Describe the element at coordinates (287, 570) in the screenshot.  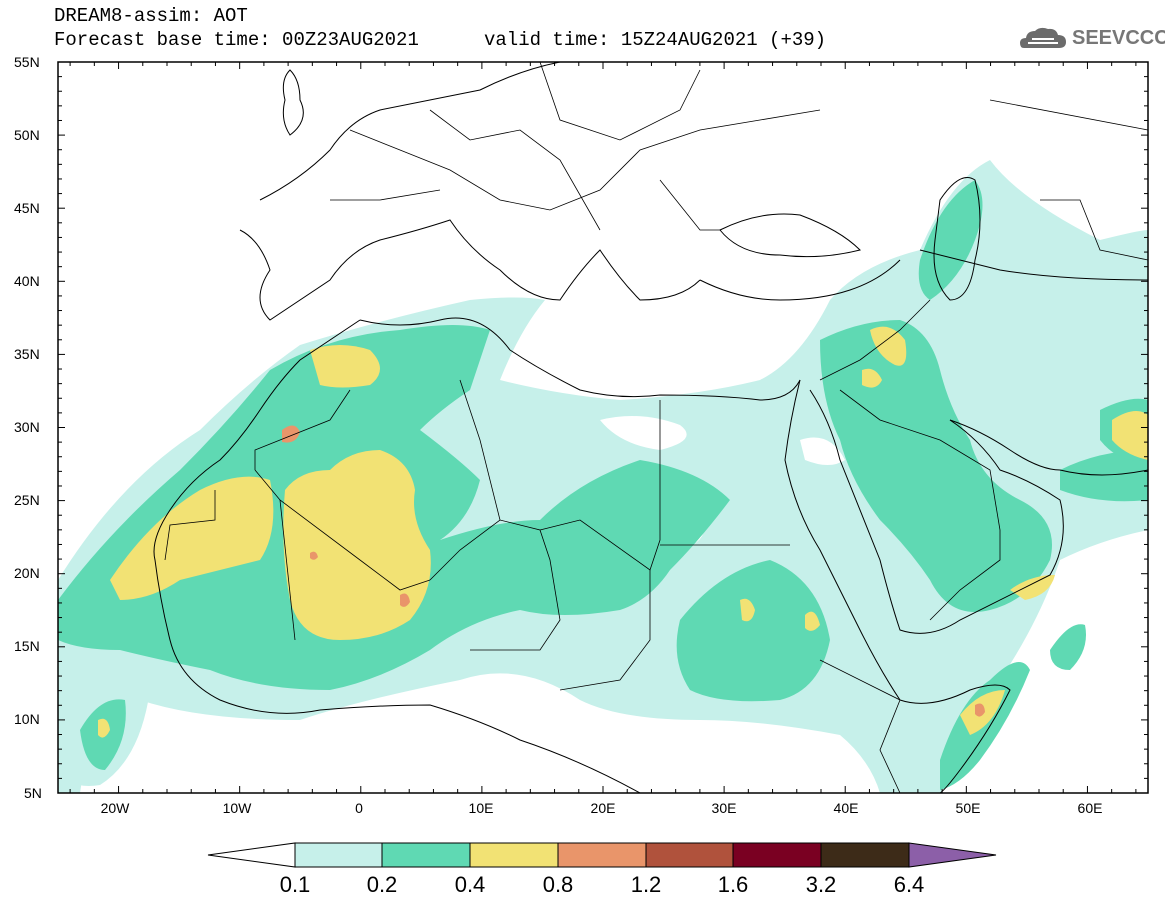
I see `border-mali-east` at that location.